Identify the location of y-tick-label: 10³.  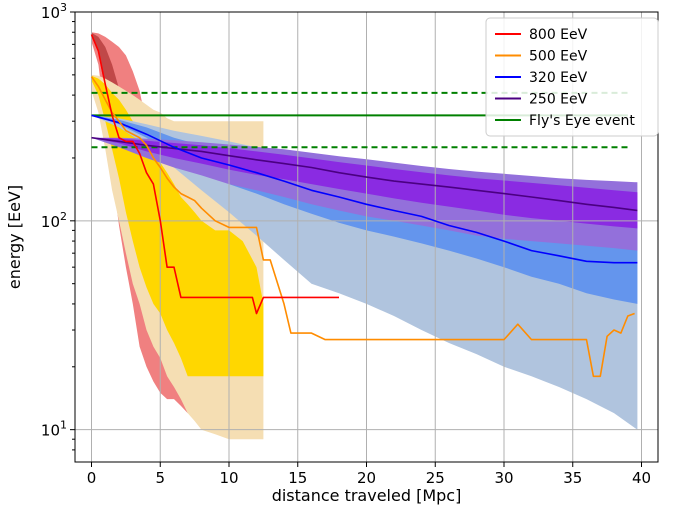
(54, 11).